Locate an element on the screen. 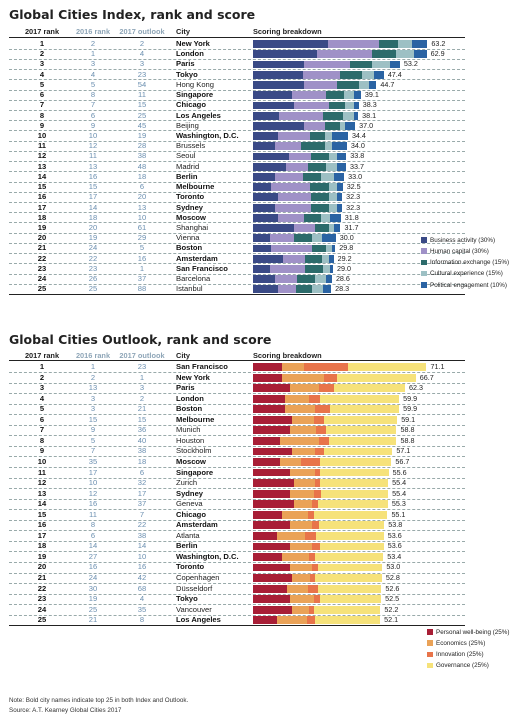  rank-2017-cell: 10 is located at coordinates (42, 461).